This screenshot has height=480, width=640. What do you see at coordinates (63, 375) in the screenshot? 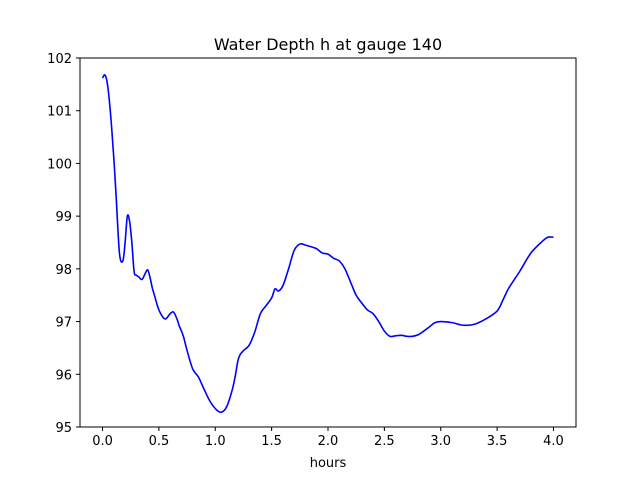
I see `y-tick-label: 96` at bounding box center [63, 375].